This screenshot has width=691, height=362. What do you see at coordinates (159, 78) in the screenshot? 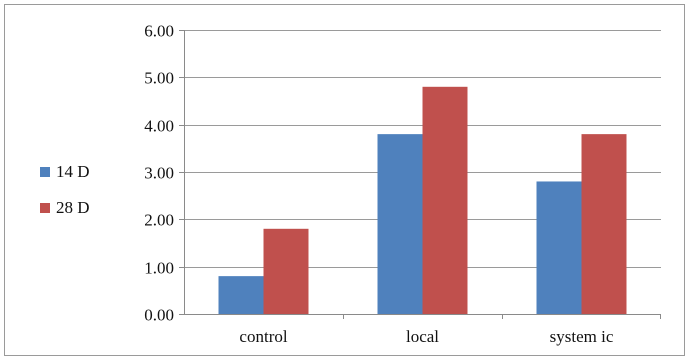
I see `y-tick-label: 5.00` at bounding box center [159, 78].